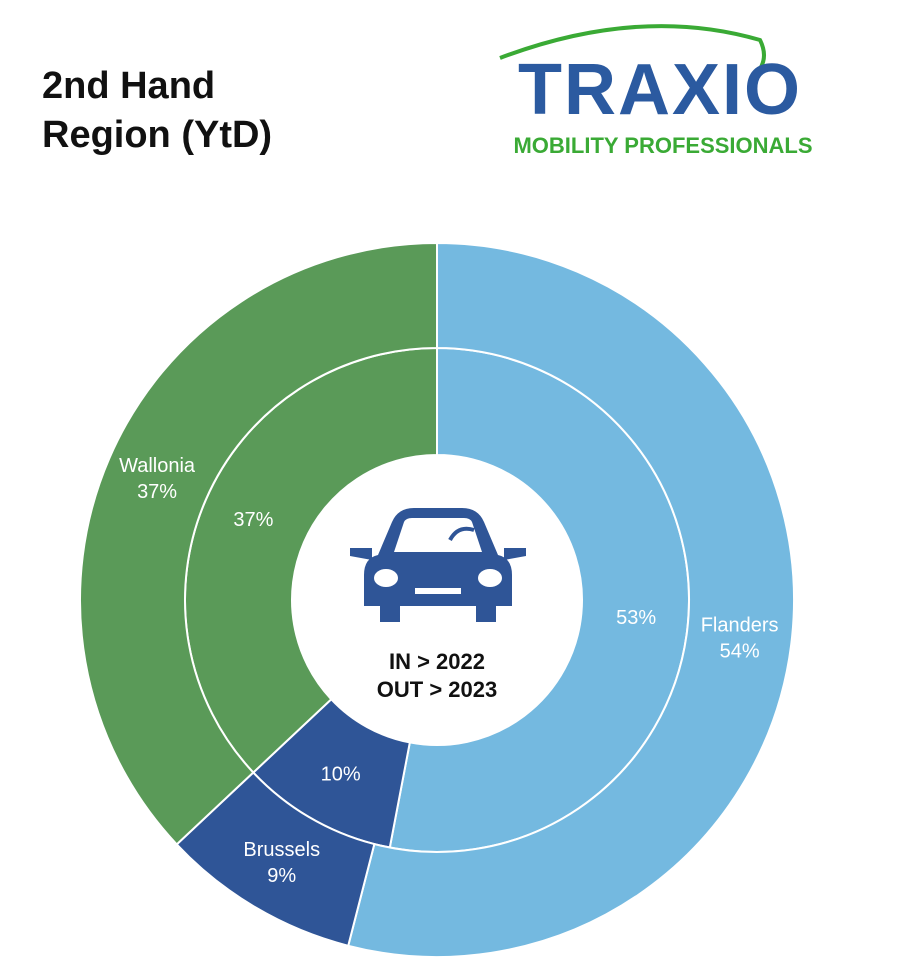 Image resolution: width=900 pixels, height=971 pixels. Describe the element at coordinates (438, 565) in the screenshot. I see `car-icon` at that location.